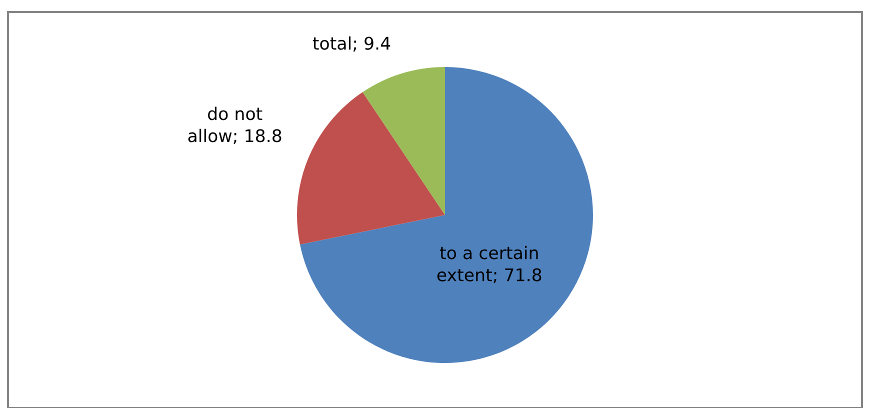  I want to click on slice-label: to a certain extent; 71.8, so click(489, 265).